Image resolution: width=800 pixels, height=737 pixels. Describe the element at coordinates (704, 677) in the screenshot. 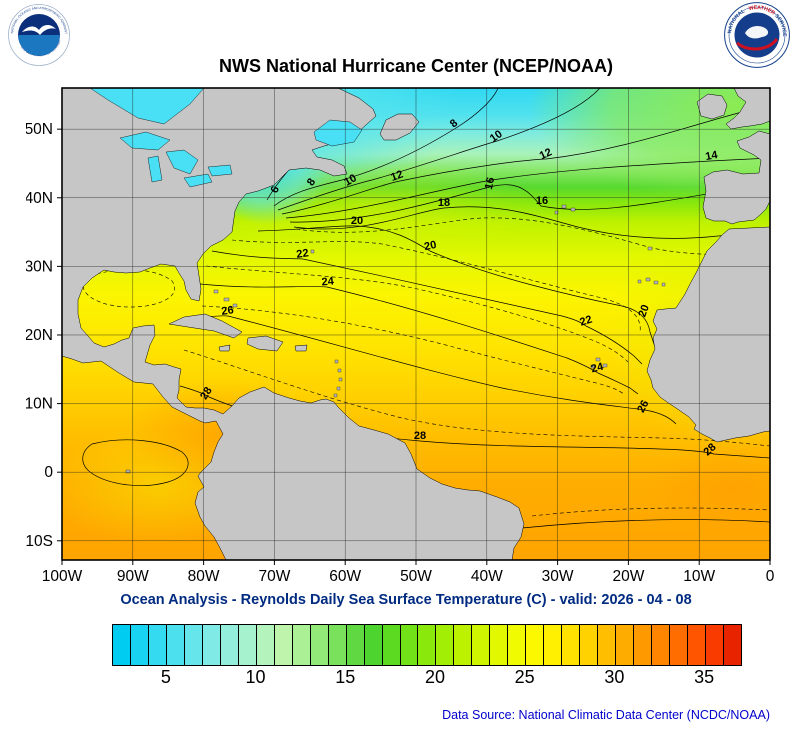

I see `colorbar-tick-label: 35` at that location.